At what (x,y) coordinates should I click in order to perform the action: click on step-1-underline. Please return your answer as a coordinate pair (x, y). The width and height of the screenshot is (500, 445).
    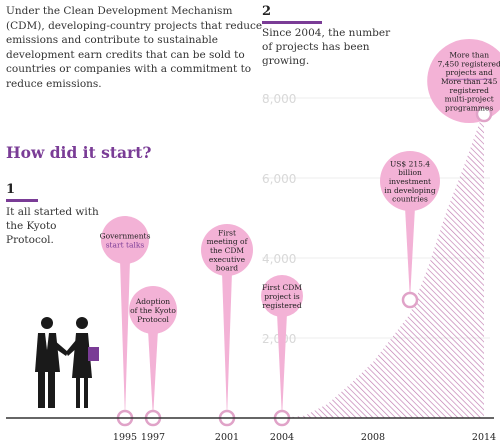
    Looking at the image, I should click on (22, 200).